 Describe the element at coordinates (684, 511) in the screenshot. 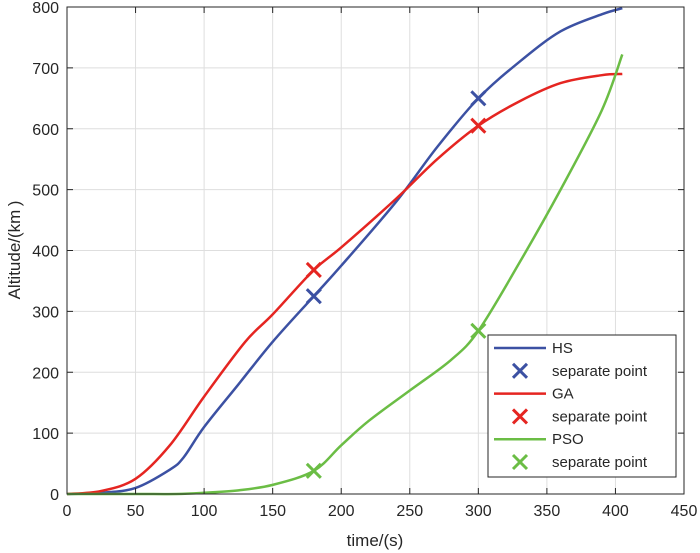

I see `x-tick-label: 450` at that location.